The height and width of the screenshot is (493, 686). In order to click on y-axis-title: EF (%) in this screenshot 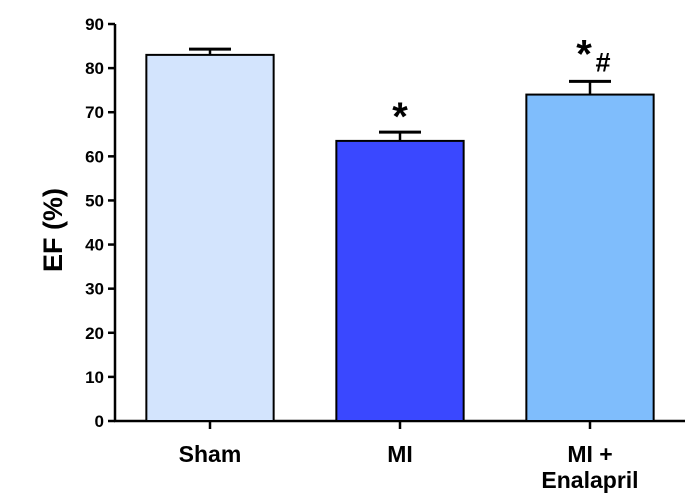, I will do `click(53, 230)`.